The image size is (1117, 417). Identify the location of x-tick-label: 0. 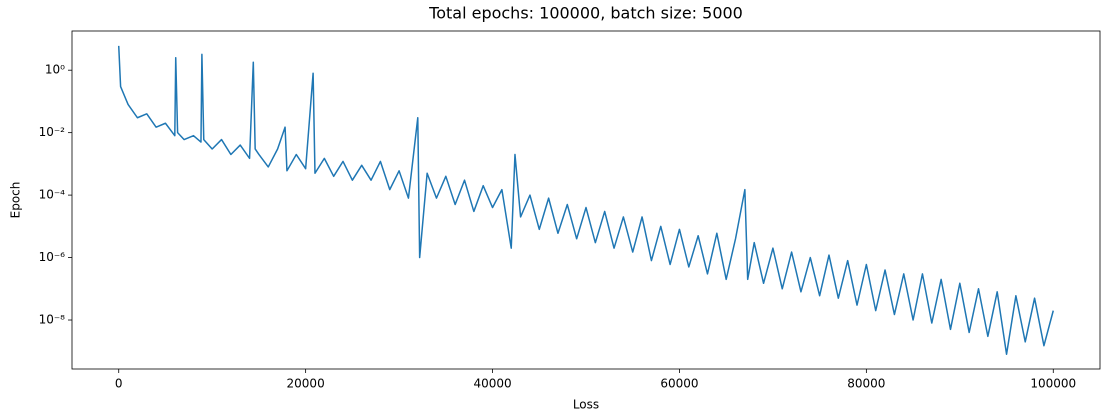
(119, 384).